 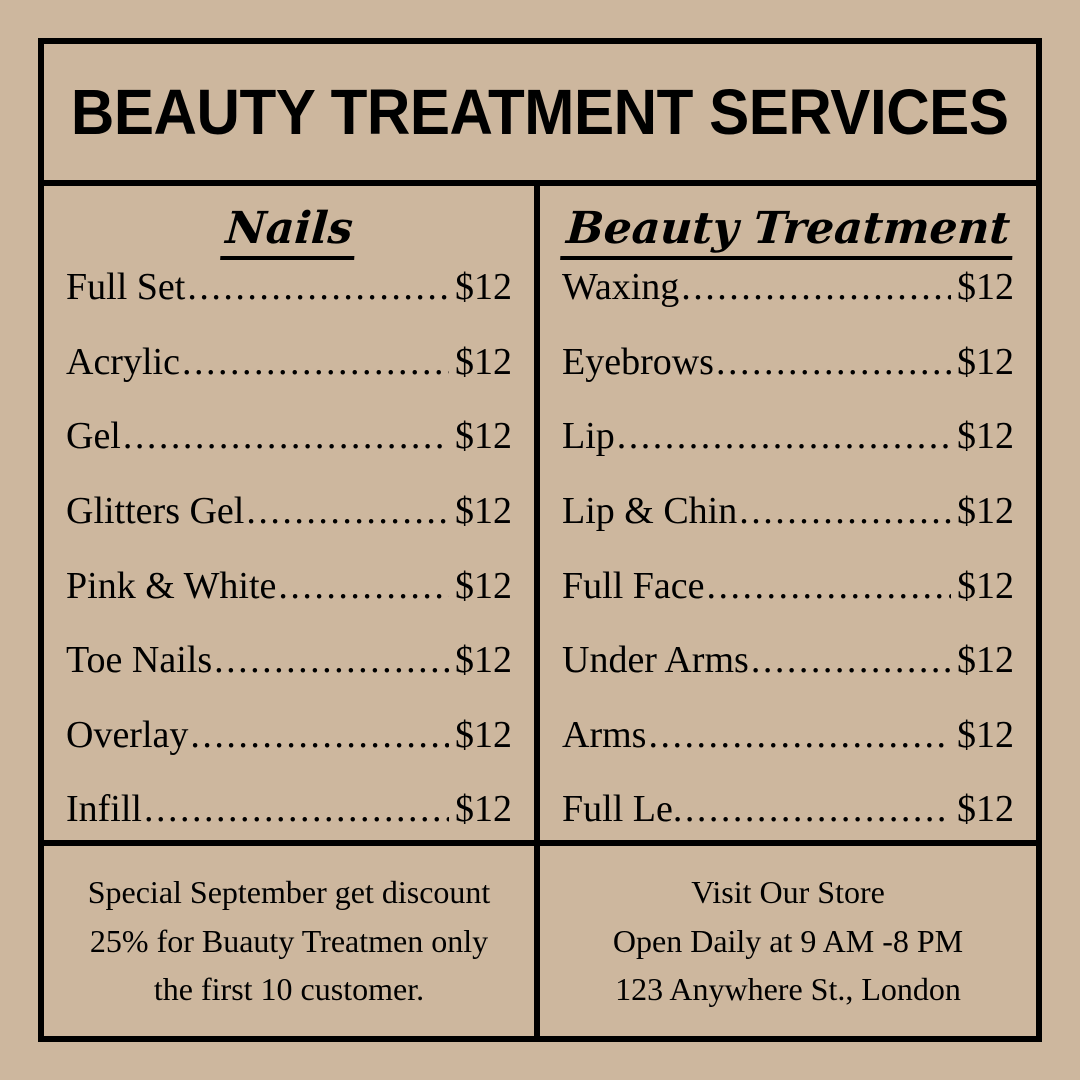 What do you see at coordinates (650, 510) in the screenshot?
I see `item-name: Lip & Chin` at bounding box center [650, 510].